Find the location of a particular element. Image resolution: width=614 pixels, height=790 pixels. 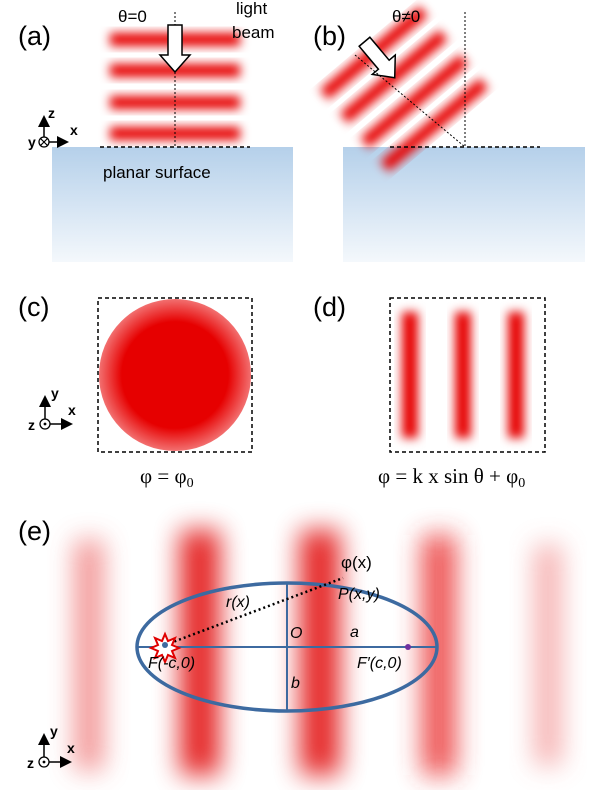

radius-label: r(x) is located at coordinates (238, 602).